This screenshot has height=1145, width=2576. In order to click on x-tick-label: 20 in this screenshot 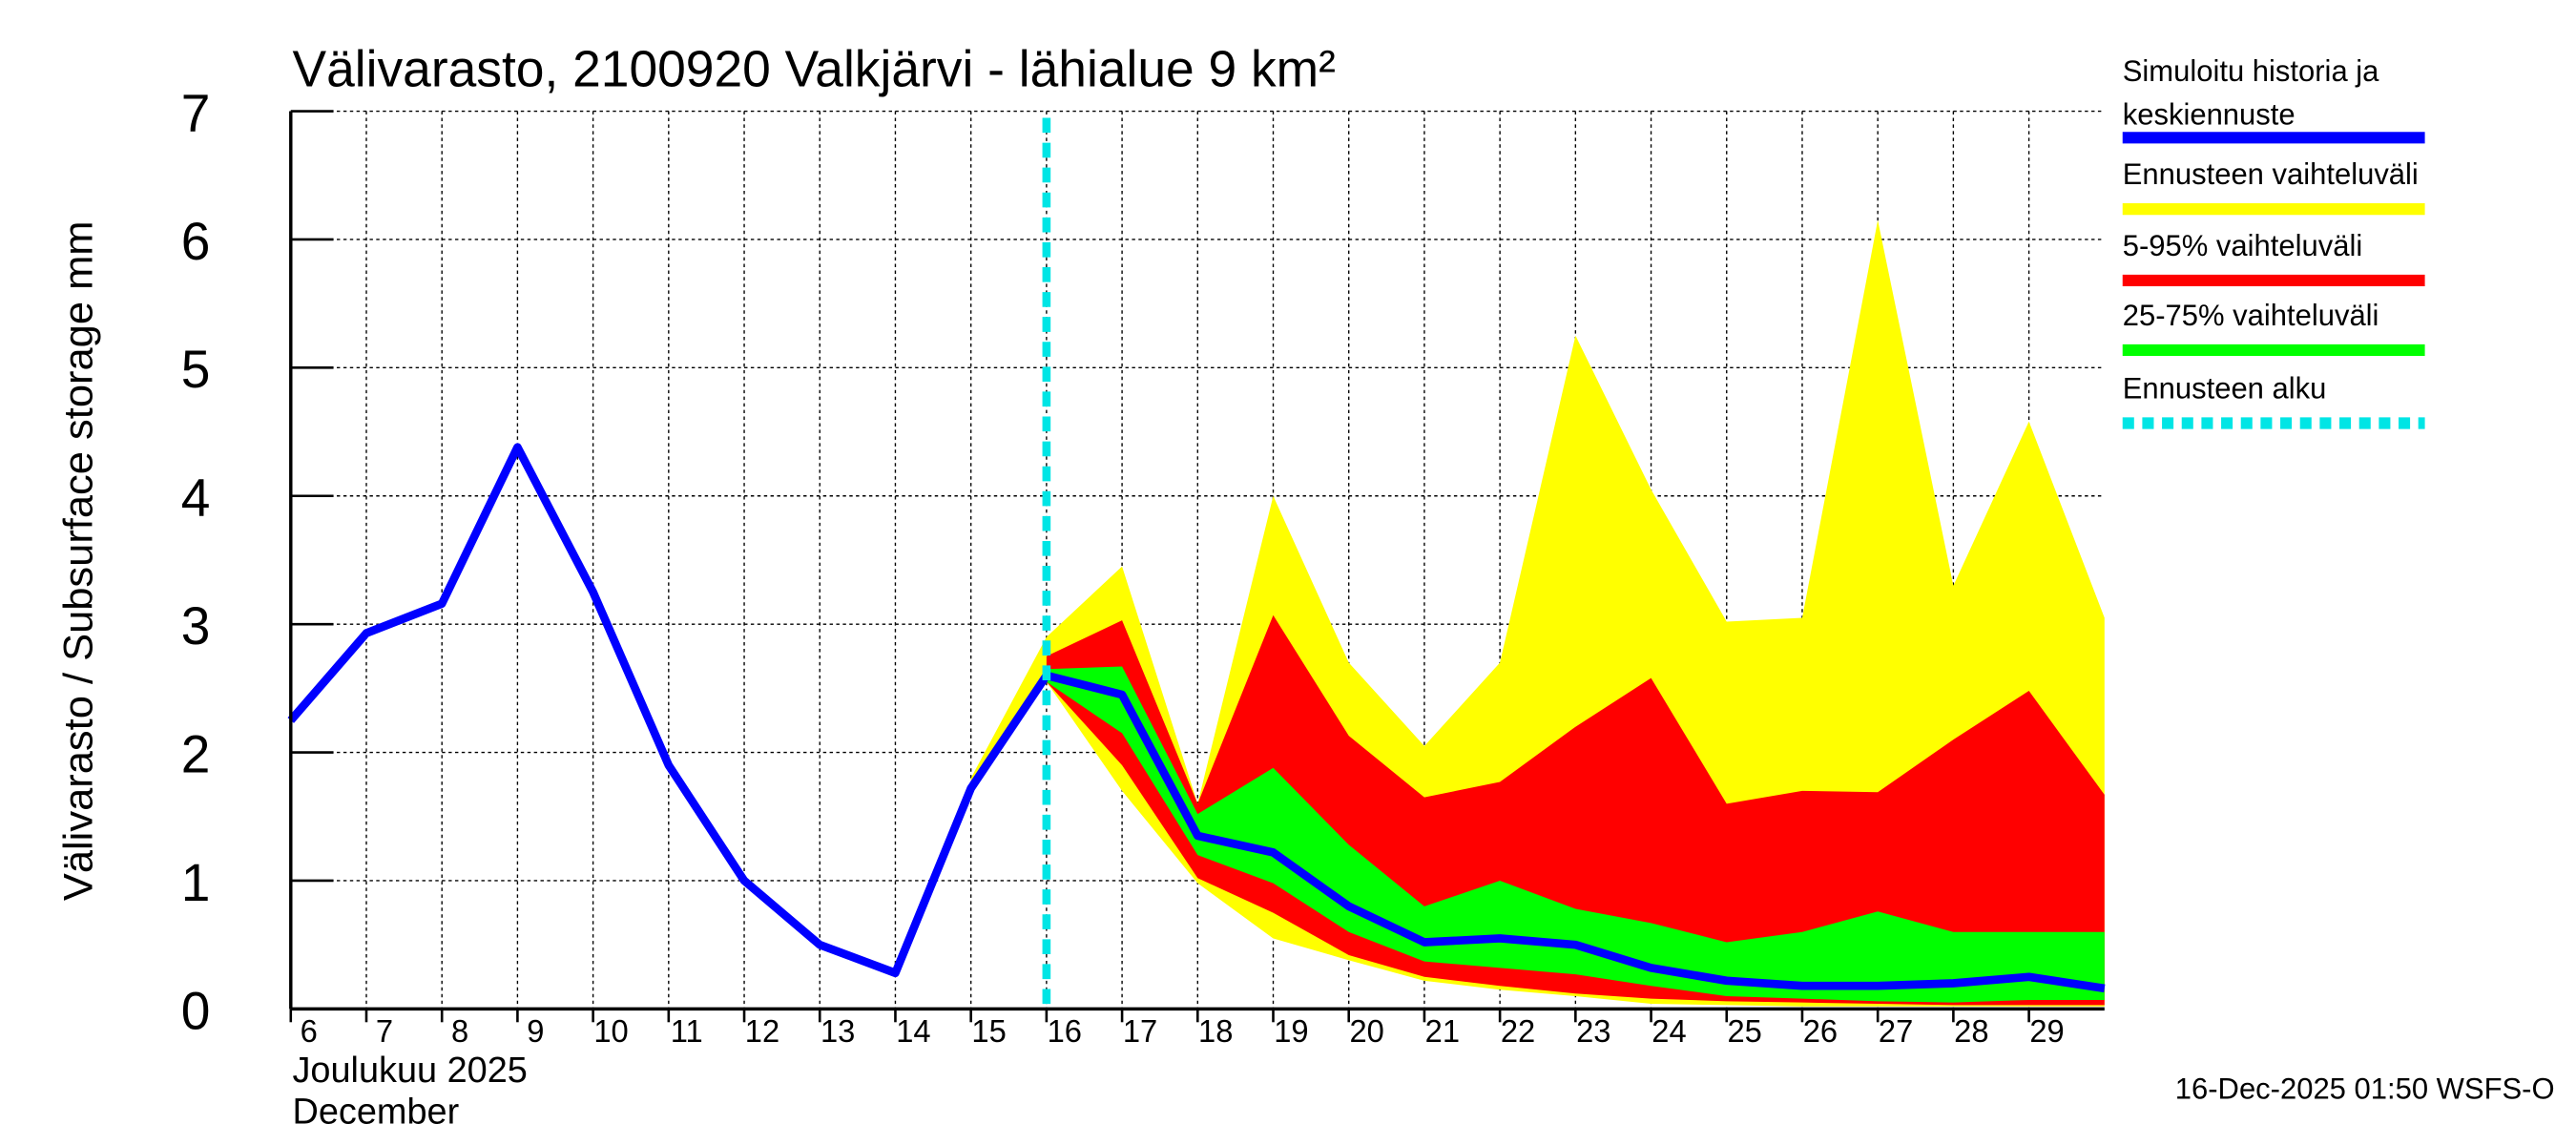, I will do `click(1366, 1031)`.